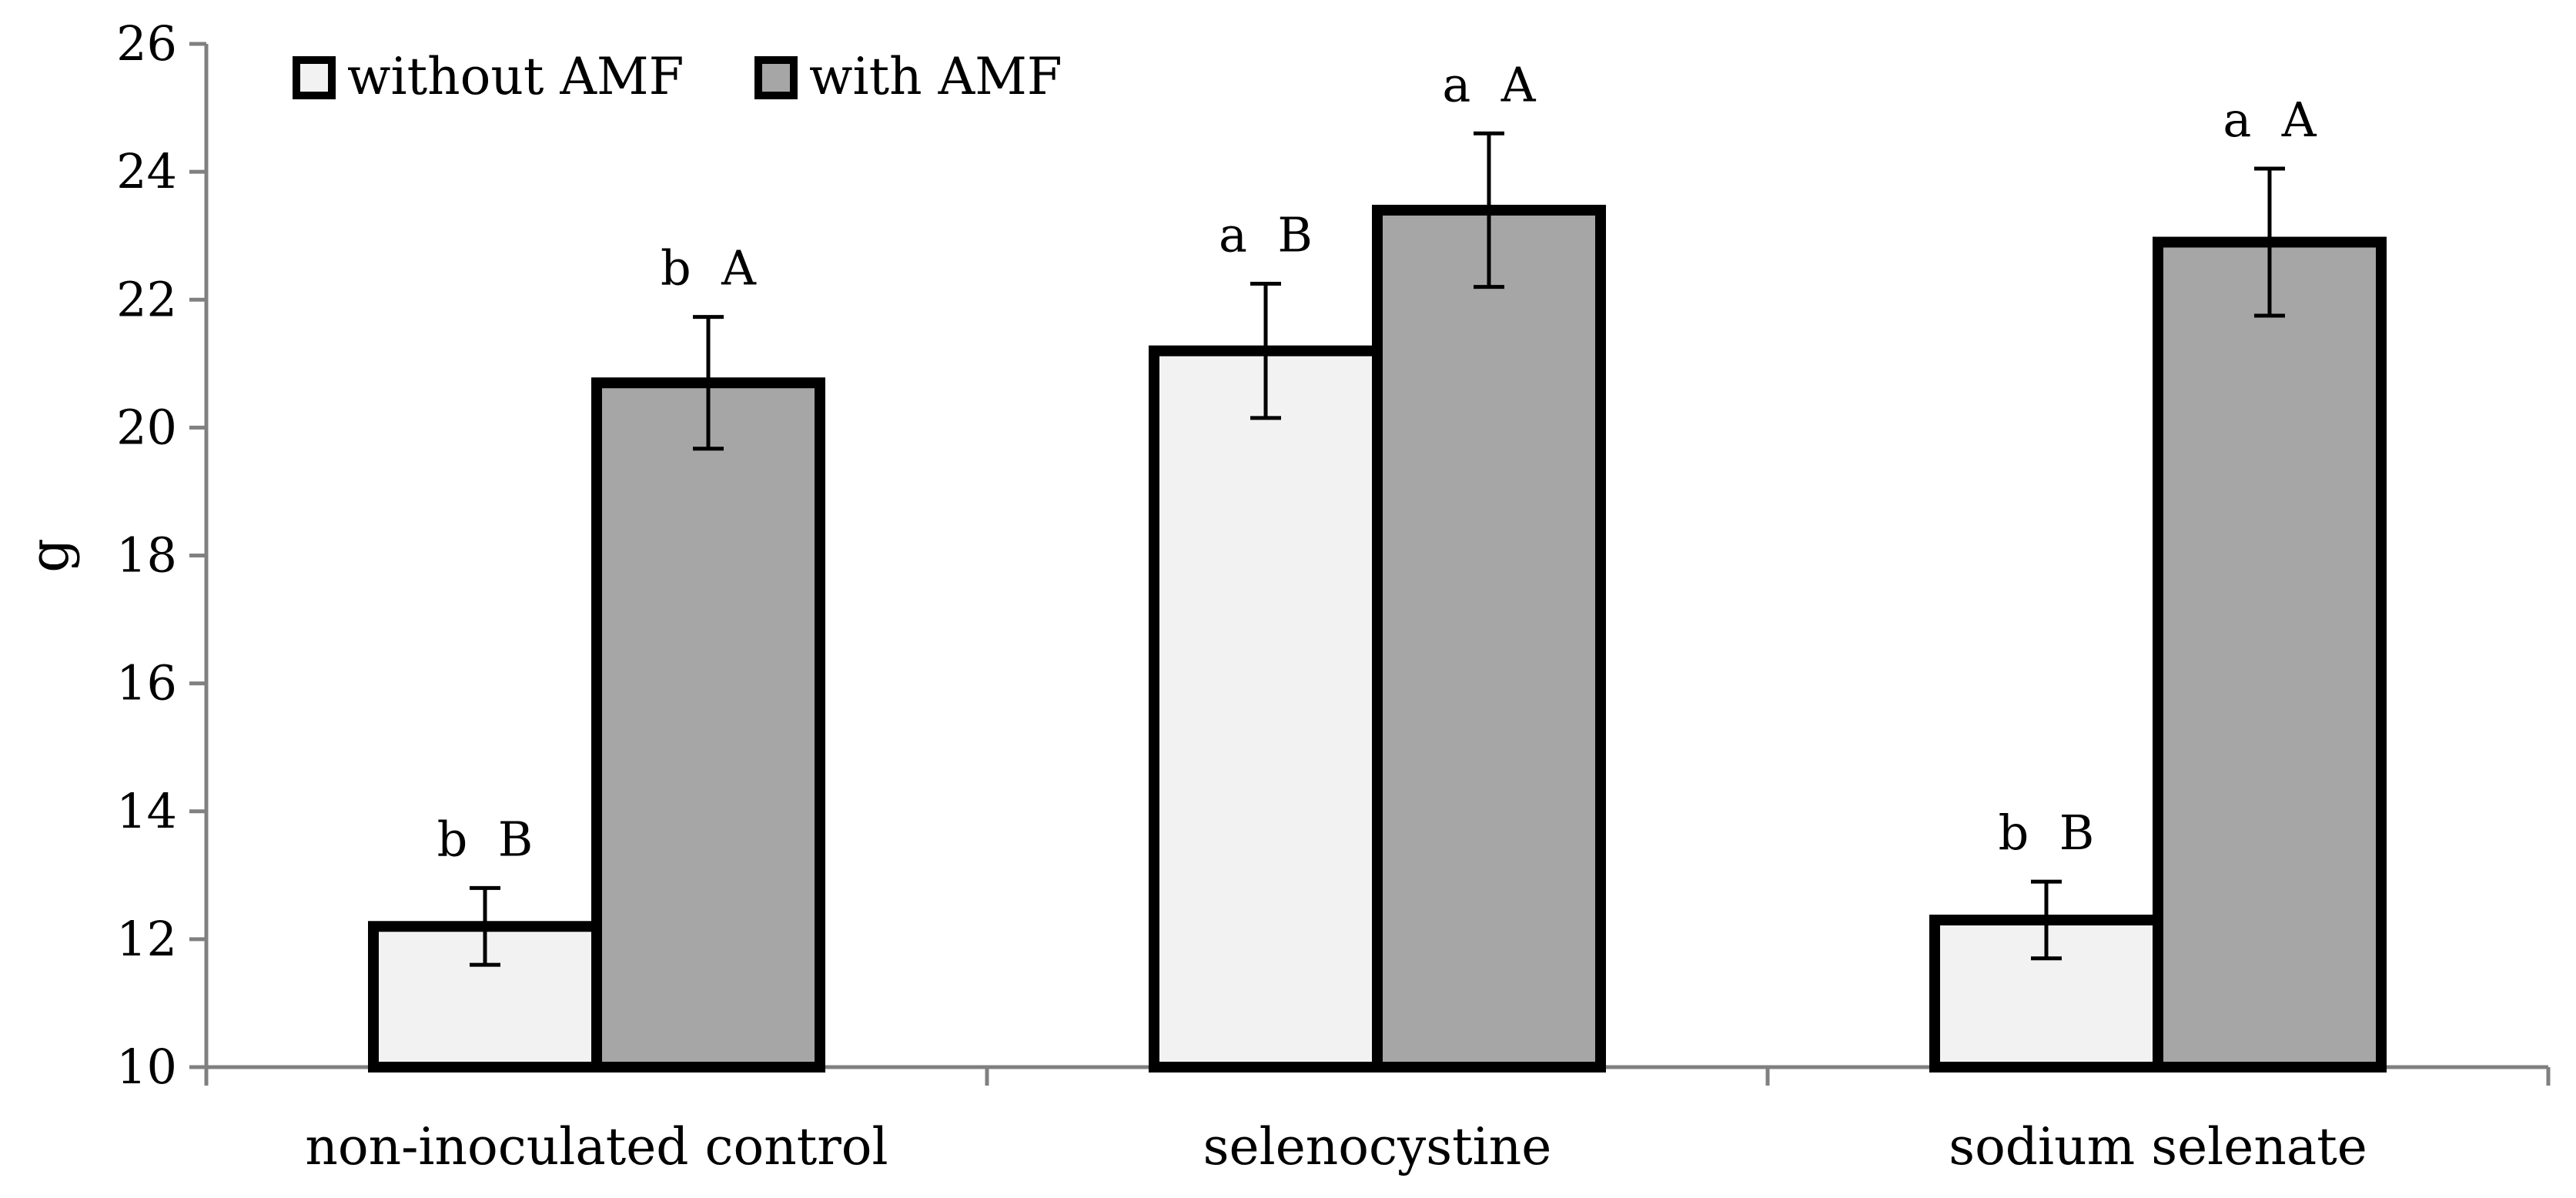 This screenshot has height=1198, width=2576. Describe the element at coordinates (147, 683) in the screenshot. I see `y-tick-label: 16` at that location.